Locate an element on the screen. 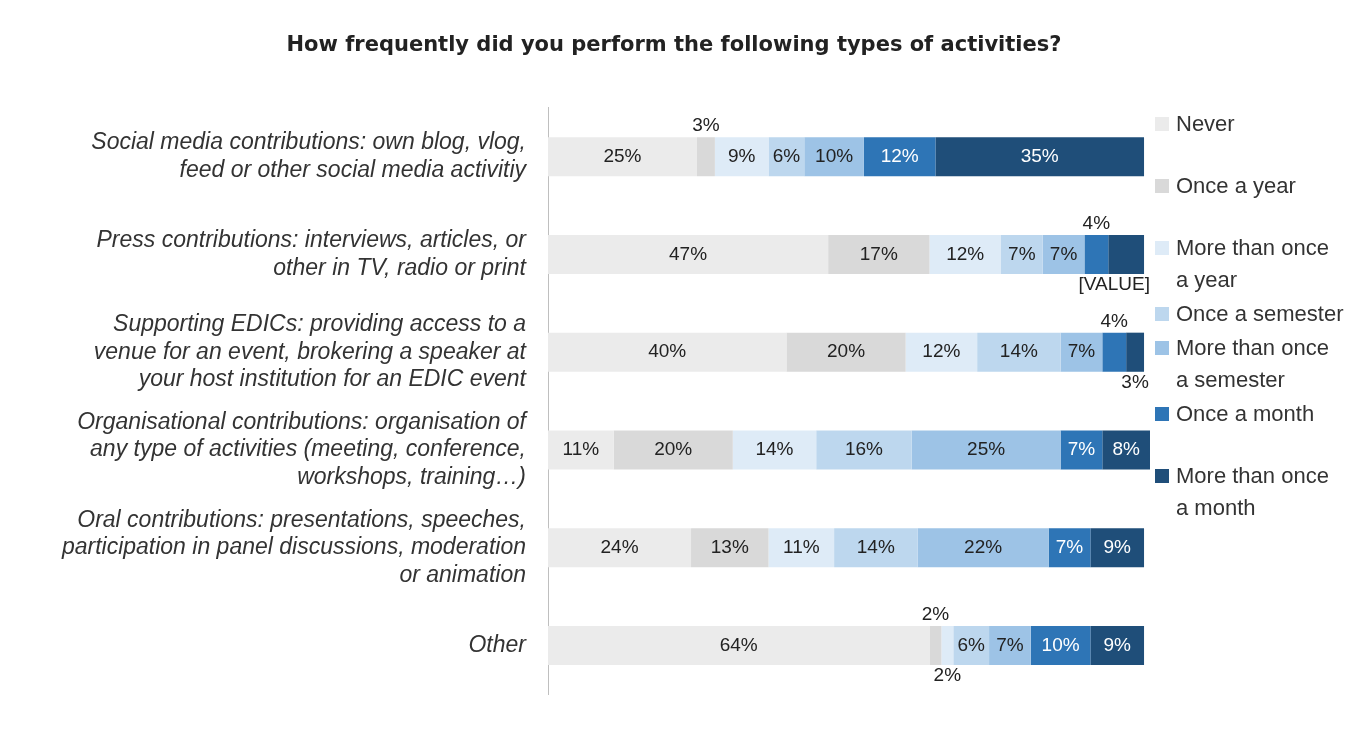 Image resolution: width=1348 pixels, height=747 pixels. data-label: 8% is located at coordinates (1126, 449).